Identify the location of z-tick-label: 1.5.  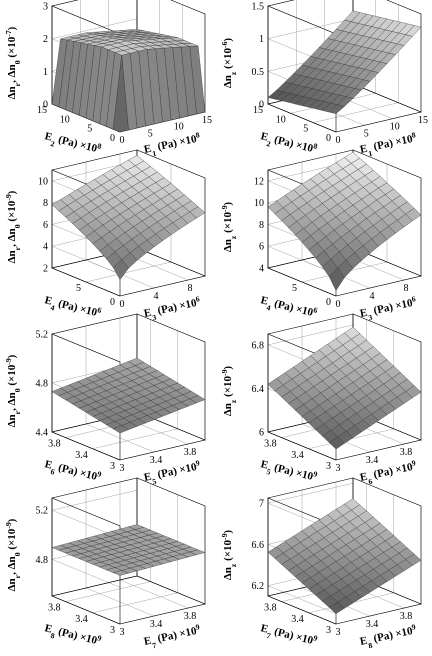
(258, 7).